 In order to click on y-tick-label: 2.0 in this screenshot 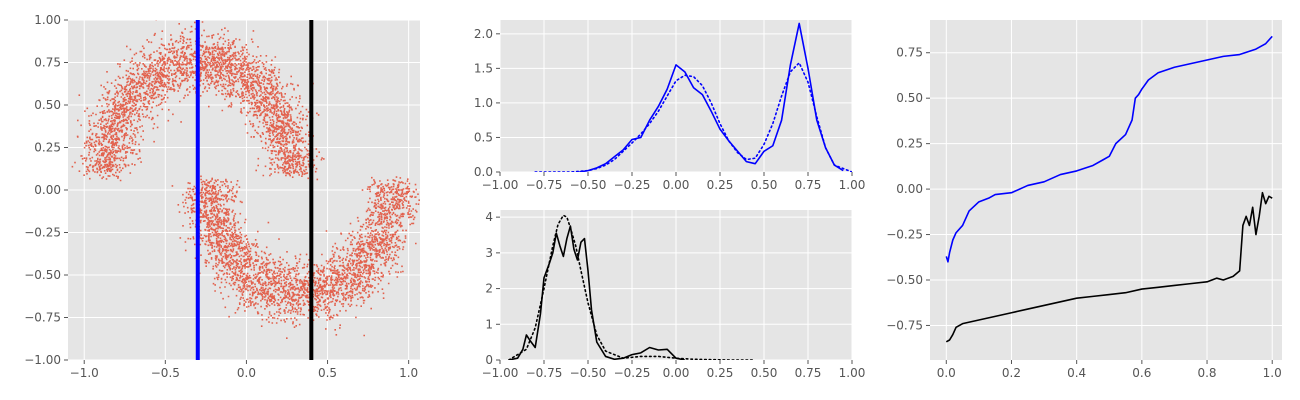, I will do `click(483, 34)`.